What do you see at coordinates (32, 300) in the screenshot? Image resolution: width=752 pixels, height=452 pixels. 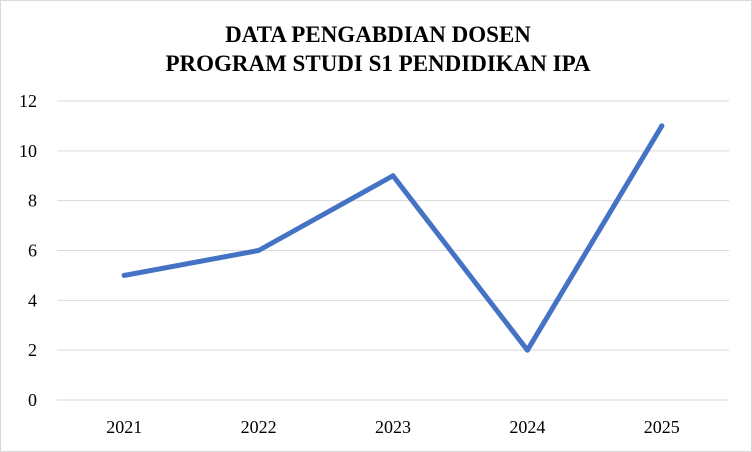 I see `y-tick-label: 4` at bounding box center [32, 300].